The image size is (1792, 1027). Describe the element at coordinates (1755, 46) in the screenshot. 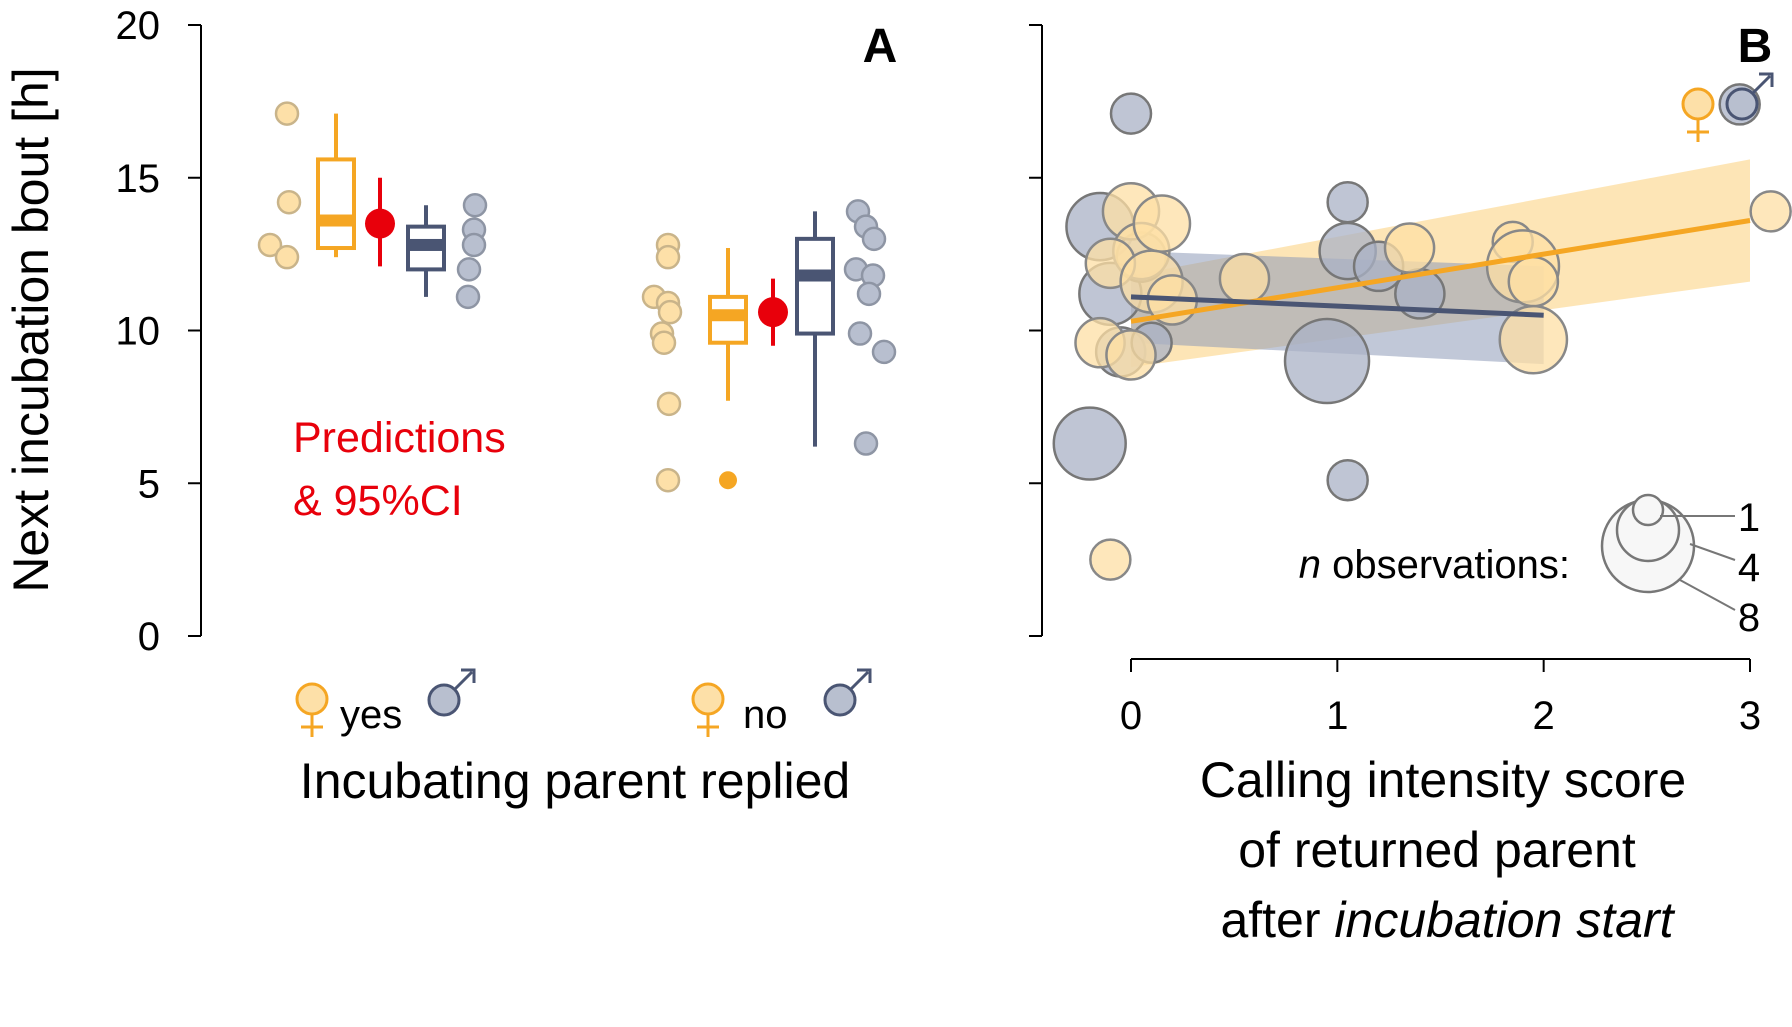

I see `panel-b-letter: B` at that location.